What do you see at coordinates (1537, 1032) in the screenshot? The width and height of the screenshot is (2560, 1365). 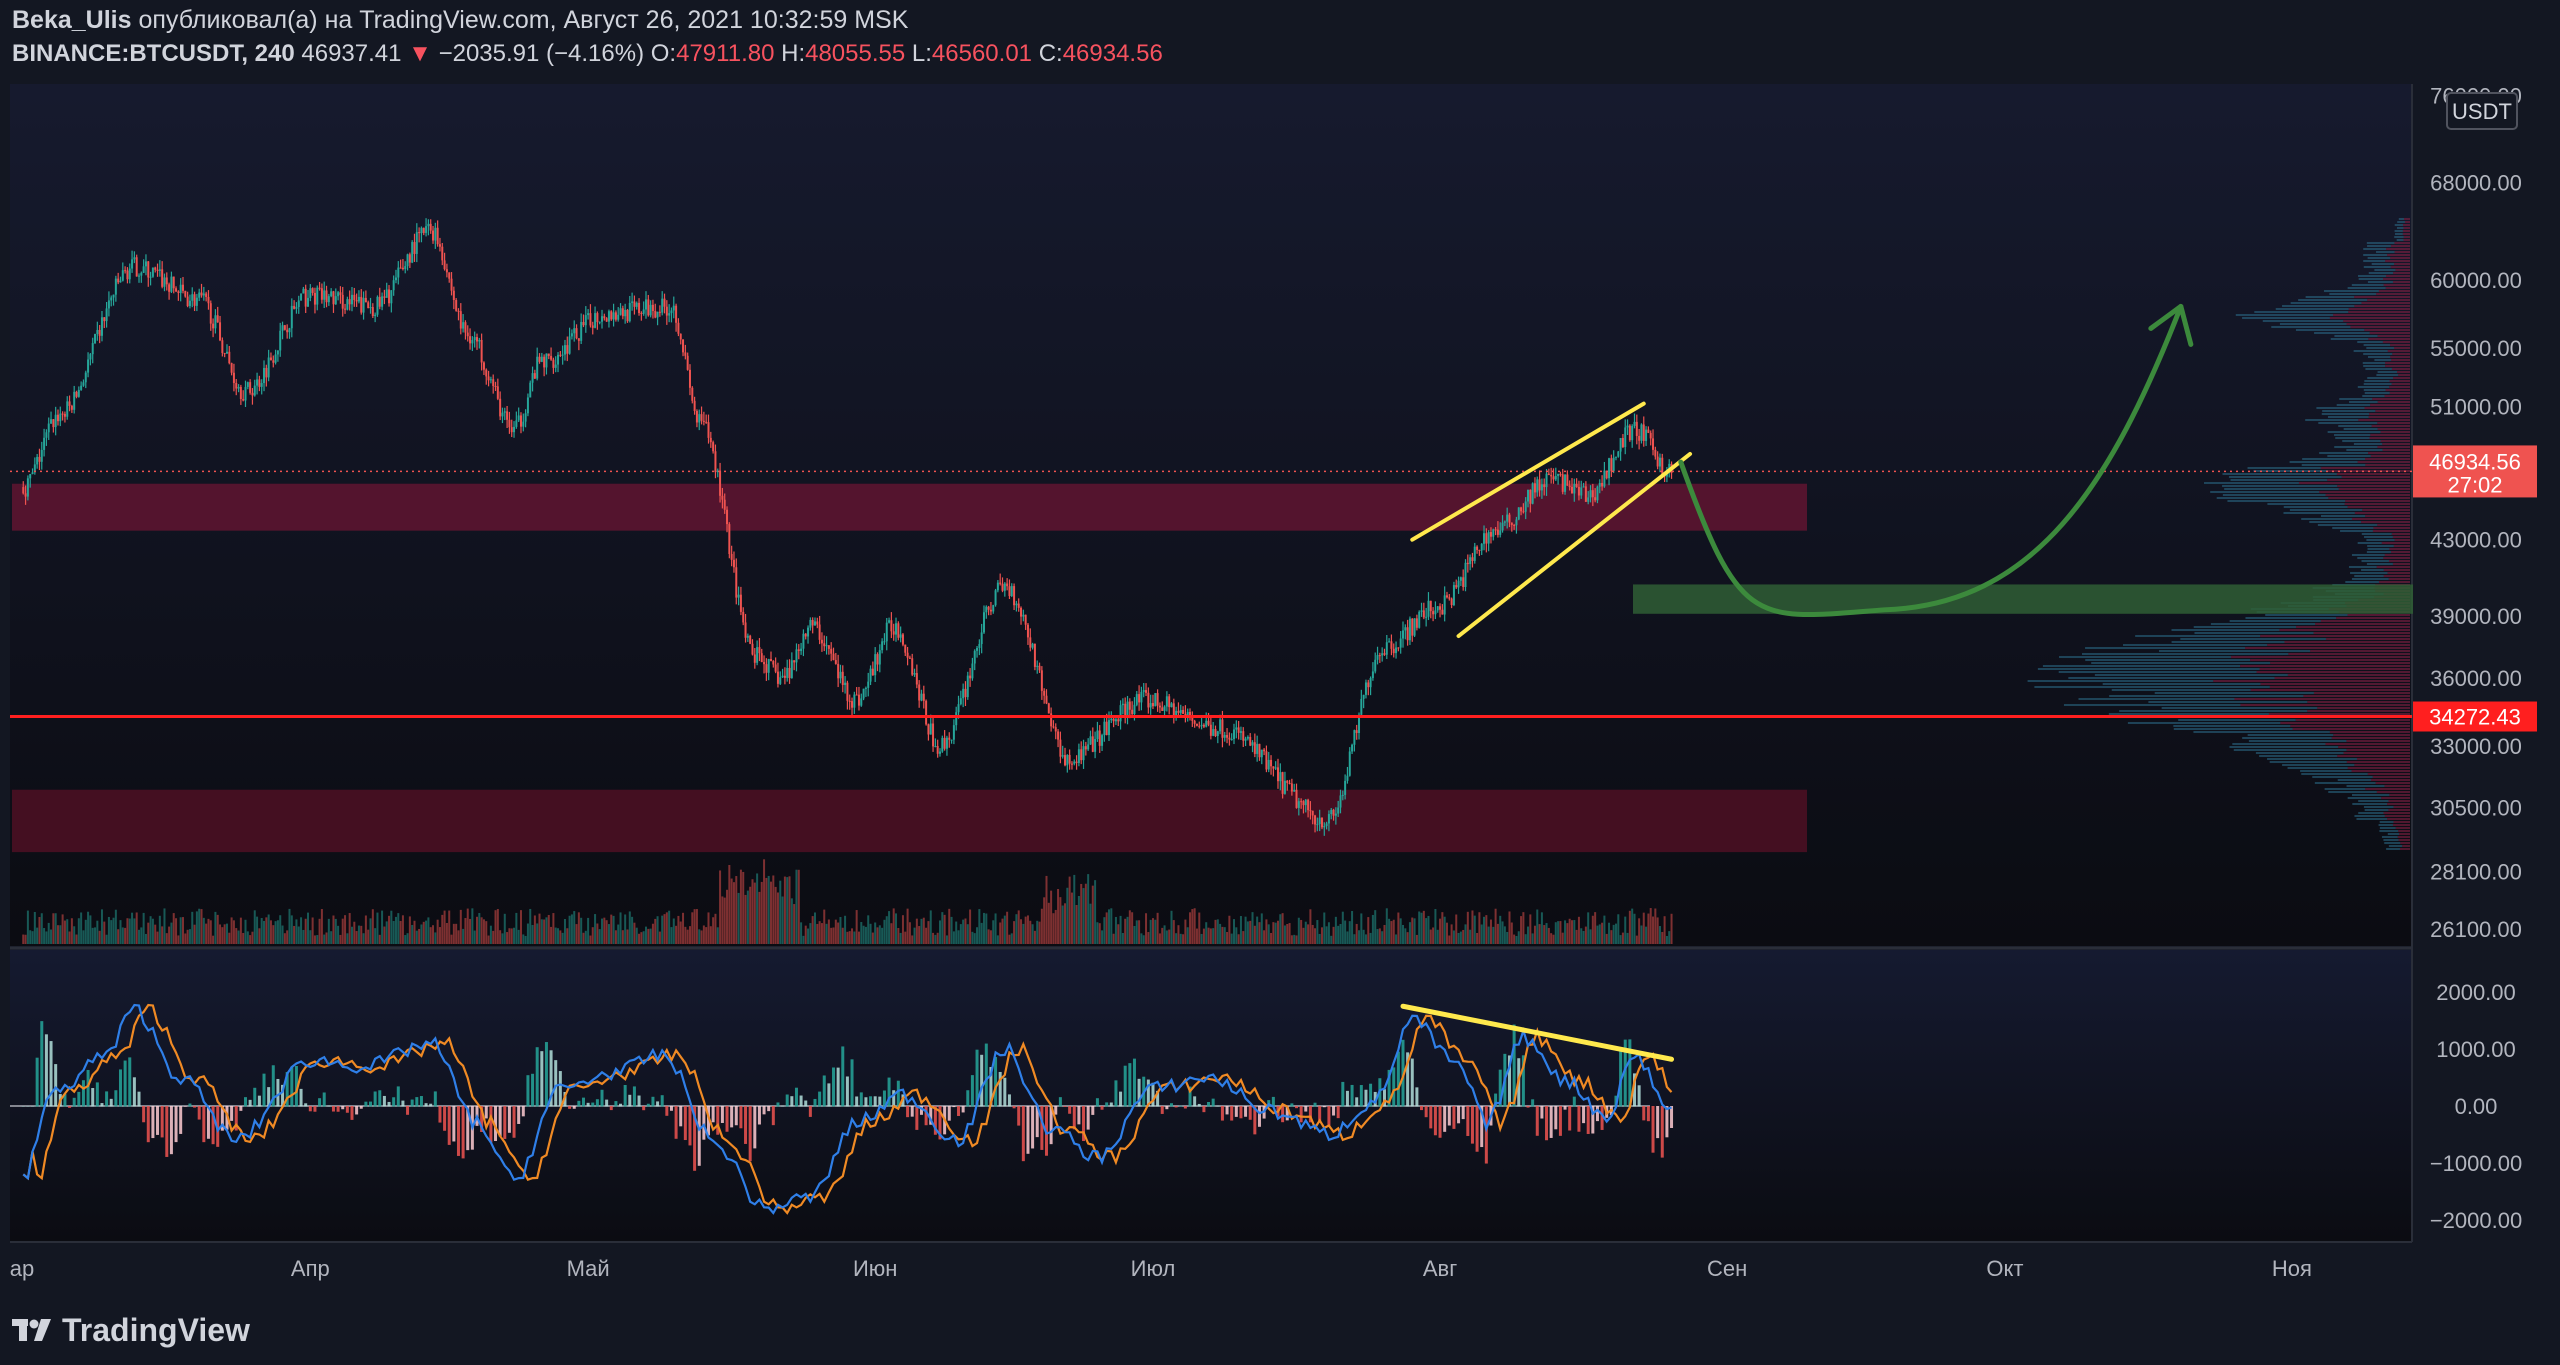 I see `divergence-line` at bounding box center [1537, 1032].